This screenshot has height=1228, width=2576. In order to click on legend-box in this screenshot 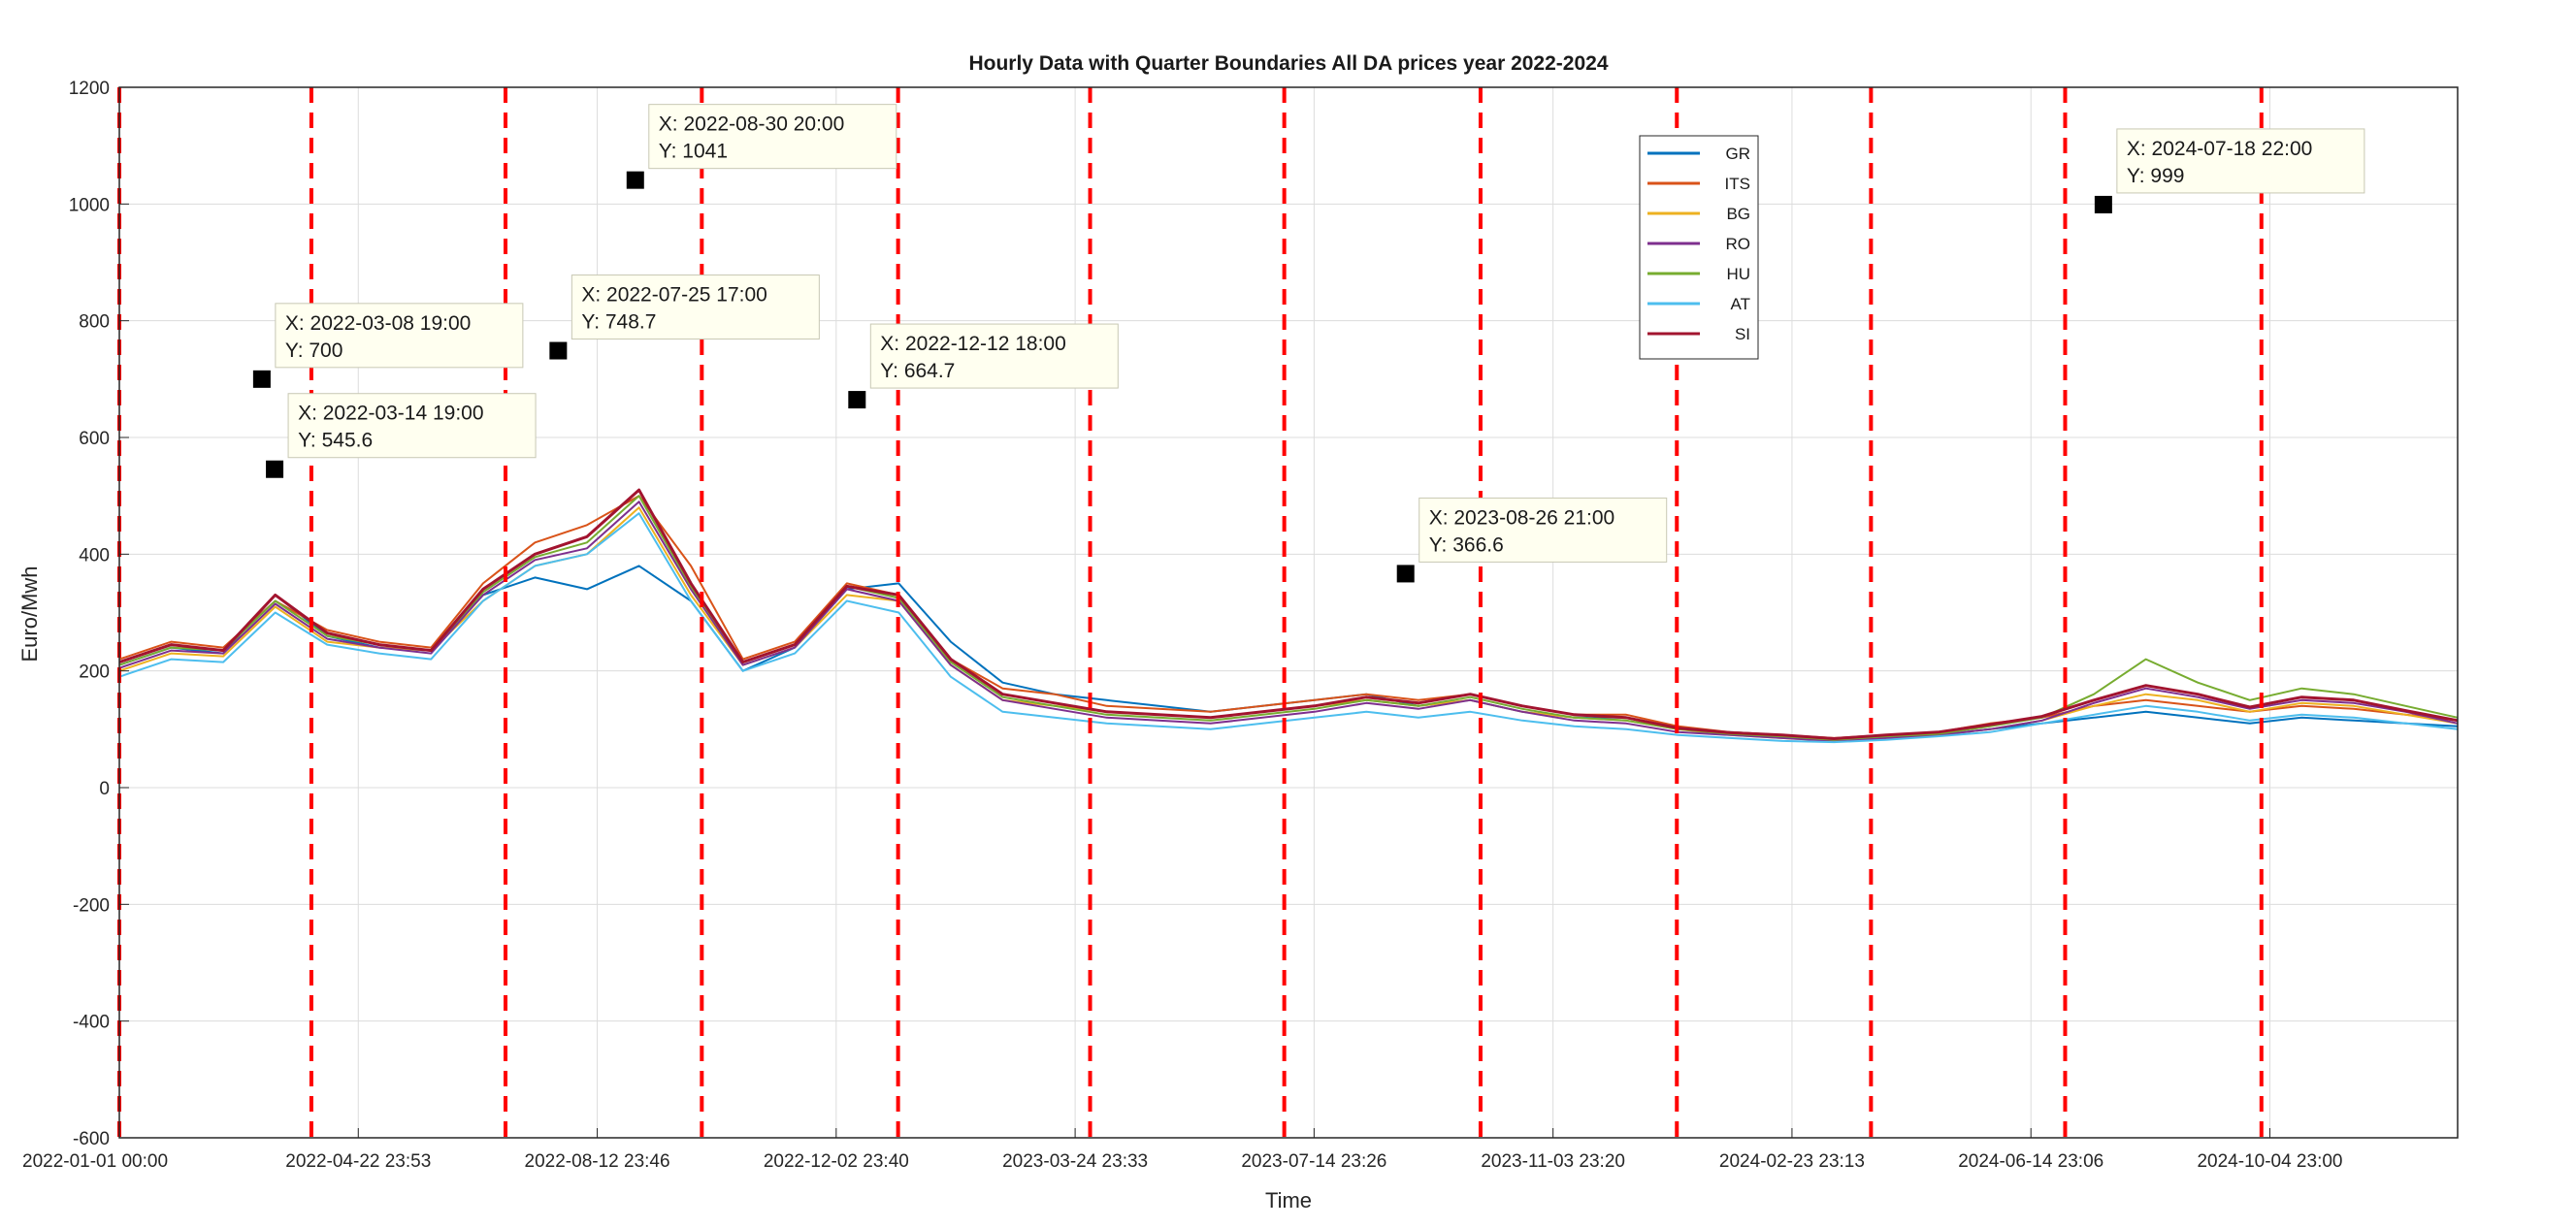, I will do `click(1699, 247)`.